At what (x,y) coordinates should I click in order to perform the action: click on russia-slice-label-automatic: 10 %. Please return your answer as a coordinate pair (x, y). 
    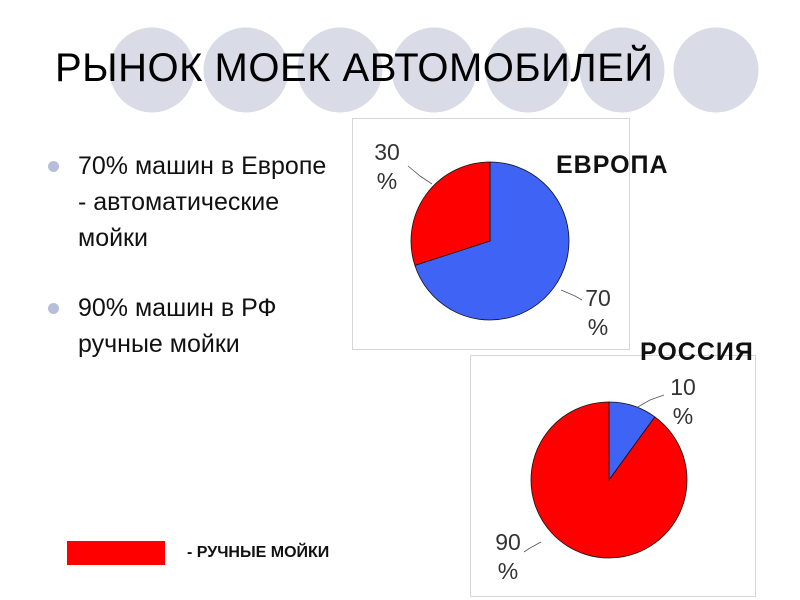
    Looking at the image, I should click on (683, 402).